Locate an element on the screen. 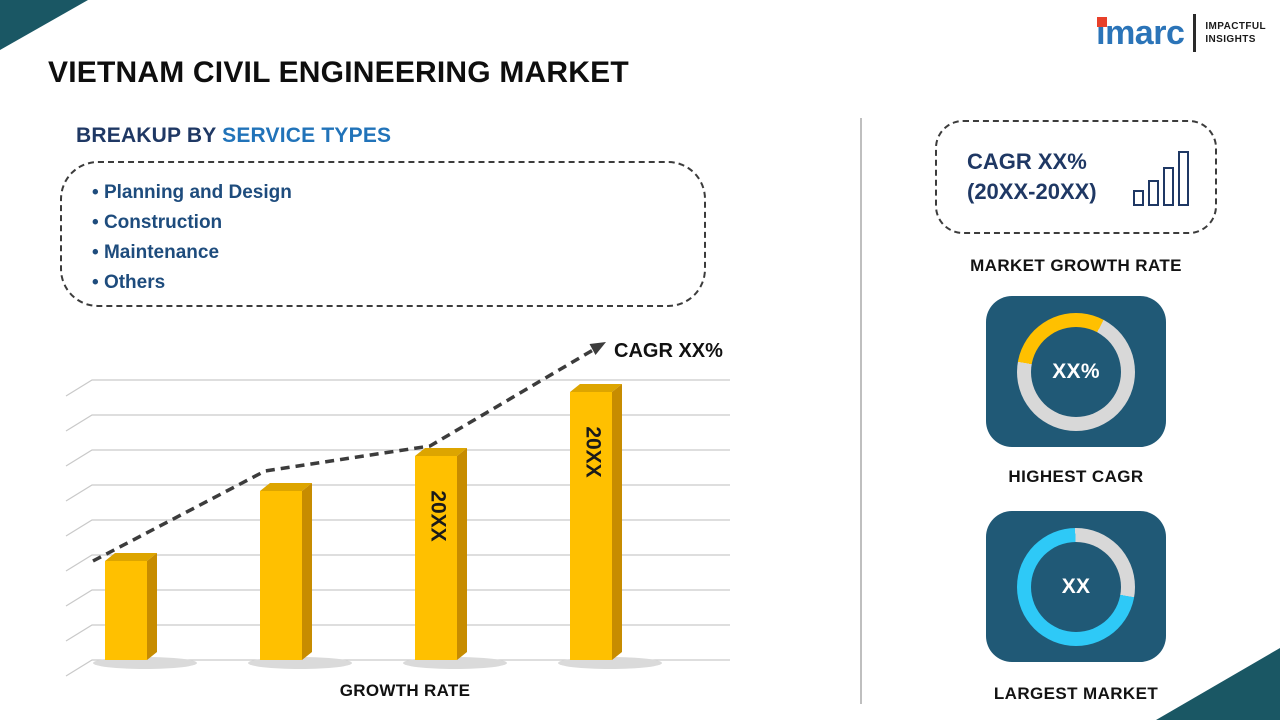 The height and width of the screenshot is (720, 1280). chart-x-label: GROWTH RATE is located at coordinates (405, 690).